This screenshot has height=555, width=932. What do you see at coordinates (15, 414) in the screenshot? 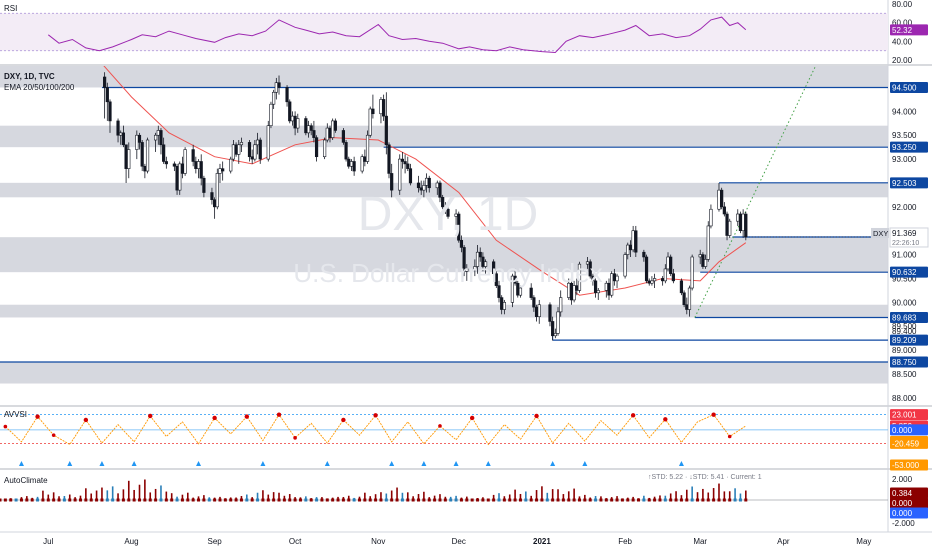
I see `avvsi-title: AVVSI` at bounding box center [15, 414].